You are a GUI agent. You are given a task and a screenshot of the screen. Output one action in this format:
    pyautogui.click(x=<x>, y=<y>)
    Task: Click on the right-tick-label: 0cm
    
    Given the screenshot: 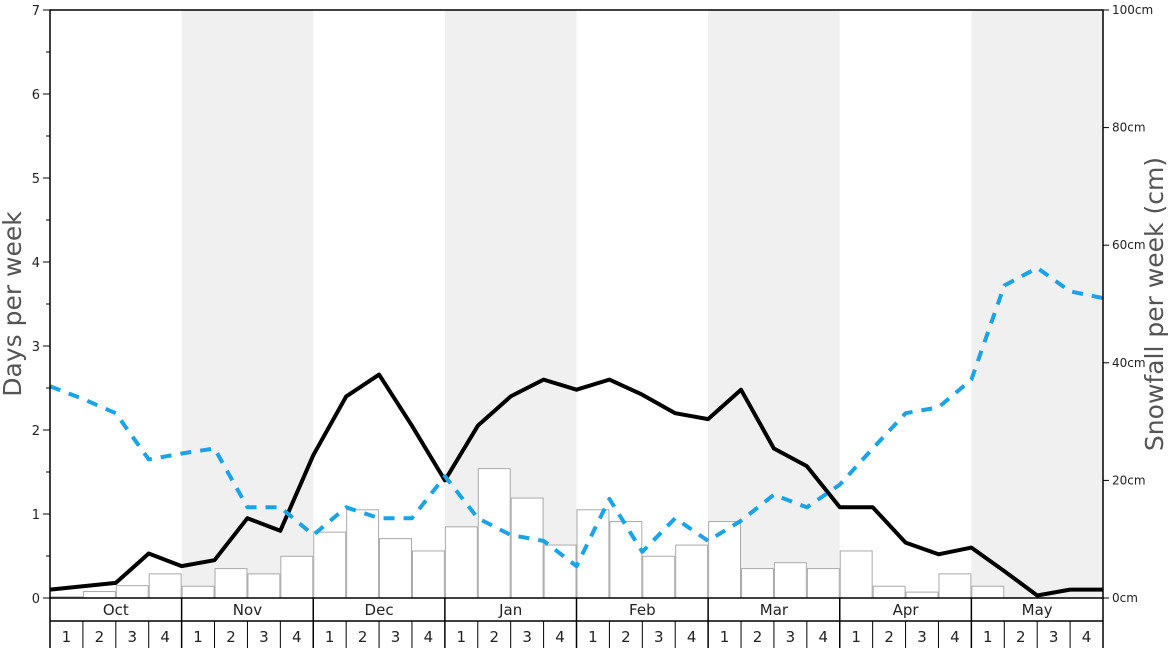 What is the action you would take?
    pyautogui.click(x=1125, y=598)
    